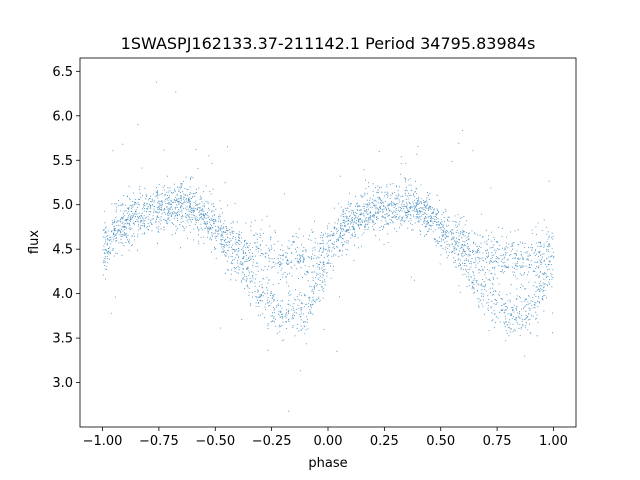  Describe the element at coordinates (103, 441) in the screenshot. I see `x-tick-label: −1.00` at that location.